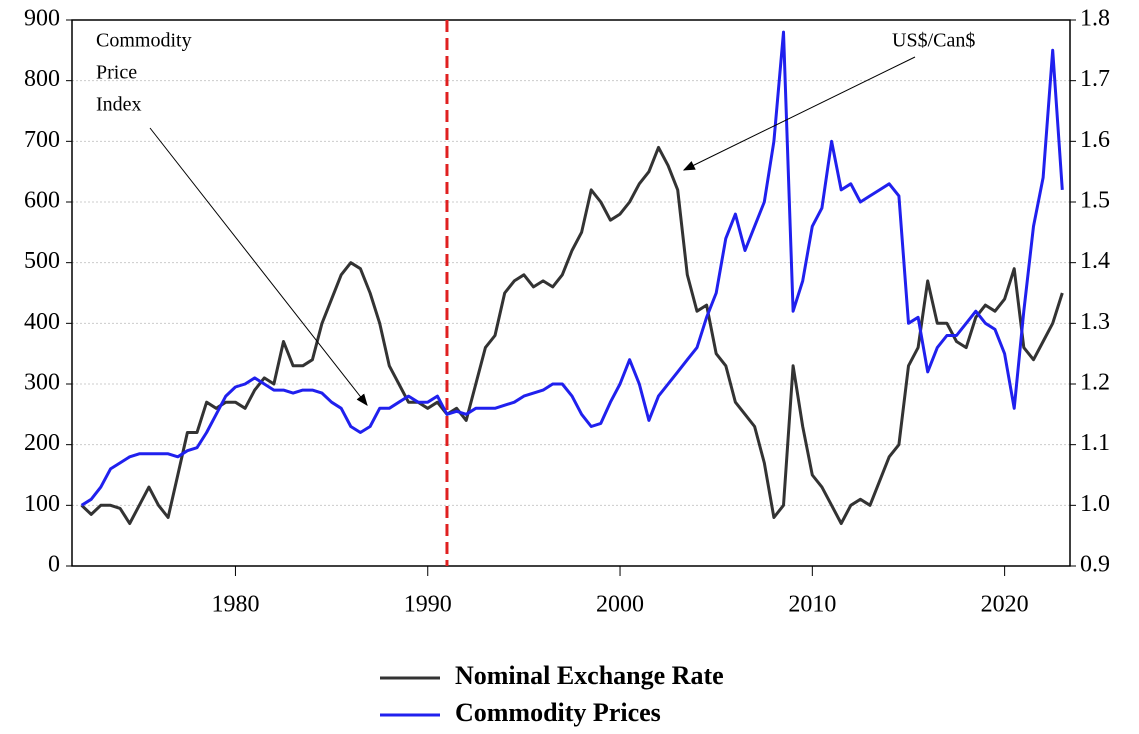  What do you see at coordinates (1095, 261) in the screenshot?
I see `y2-tick-label: 1.4` at bounding box center [1095, 261].